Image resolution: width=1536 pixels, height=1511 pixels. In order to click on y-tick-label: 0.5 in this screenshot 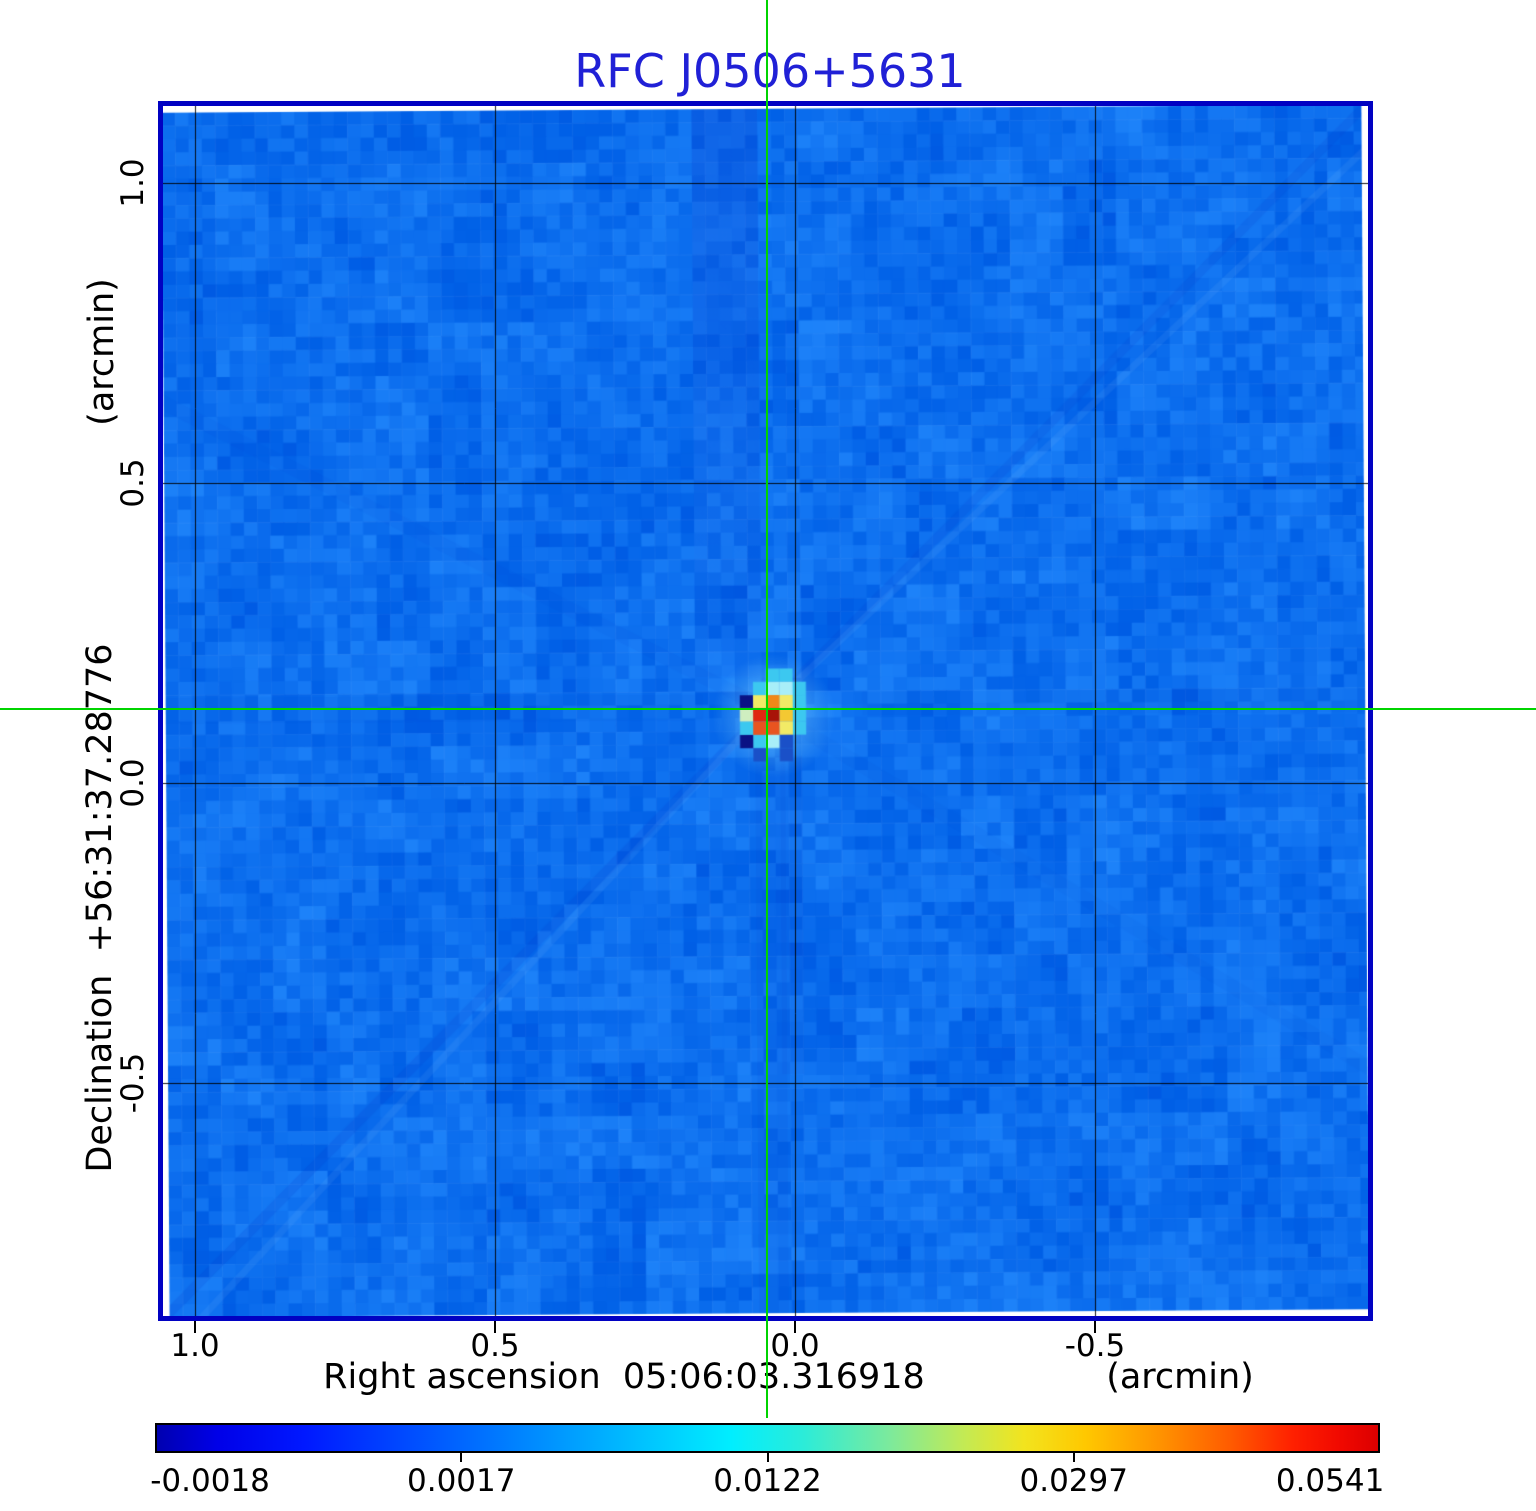, I will do `click(133, 483)`.